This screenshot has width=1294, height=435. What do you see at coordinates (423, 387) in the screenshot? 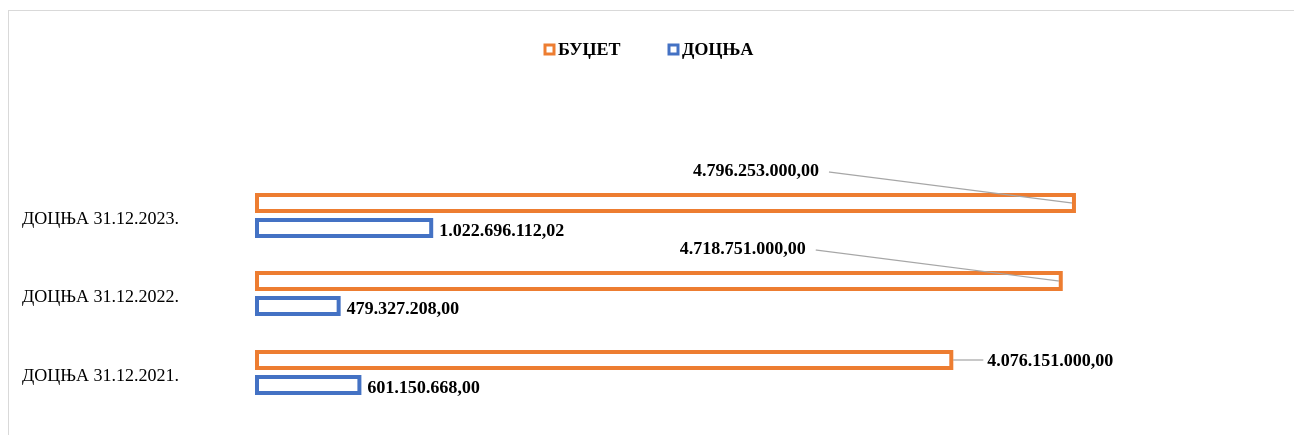
I see `value-label: 601.150.668,00` at bounding box center [423, 387].